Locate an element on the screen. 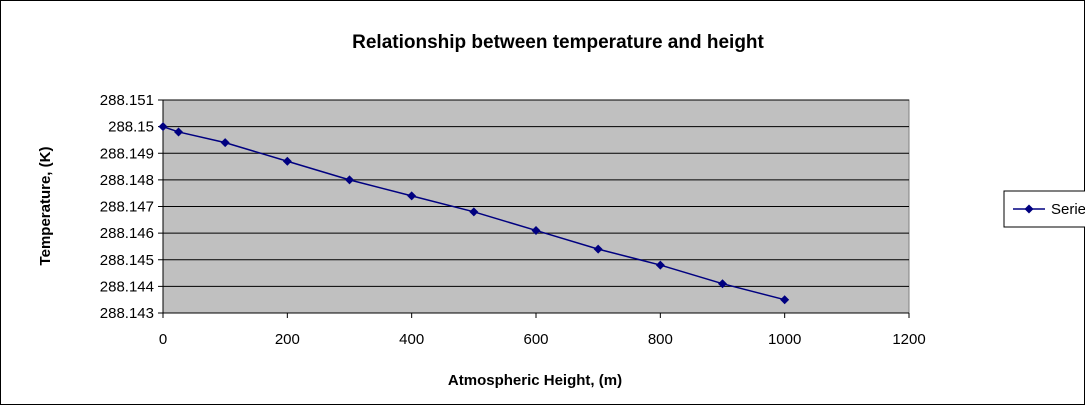 This screenshot has height=406, width=1085. legend: Series1 is located at coordinates (1044, 209).